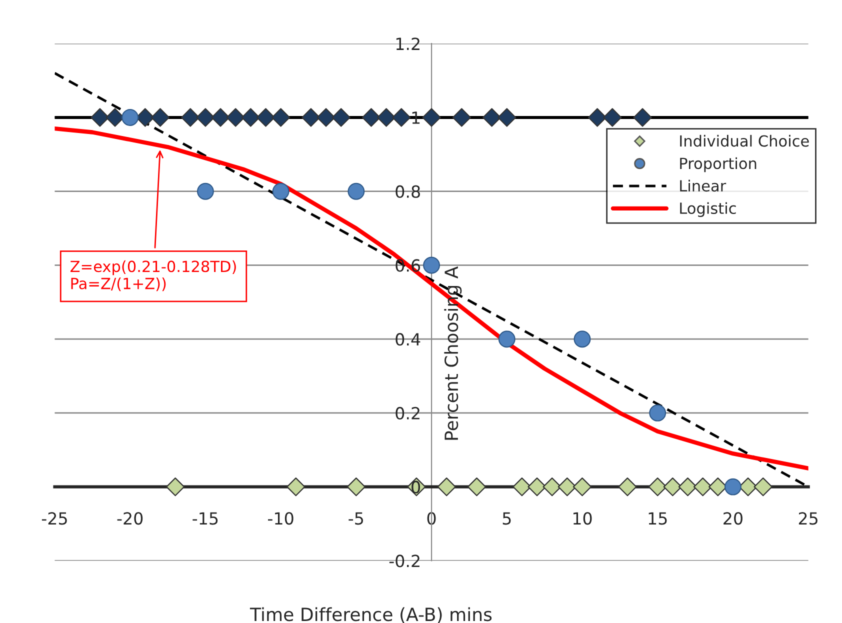 This screenshot has height=623, width=842. I want to click on y-tick-label: 0.4, so click(408, 339).